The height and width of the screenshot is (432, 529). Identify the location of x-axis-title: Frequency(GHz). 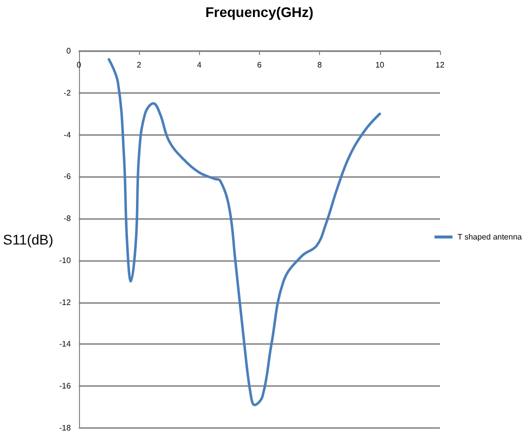
(259, 12).